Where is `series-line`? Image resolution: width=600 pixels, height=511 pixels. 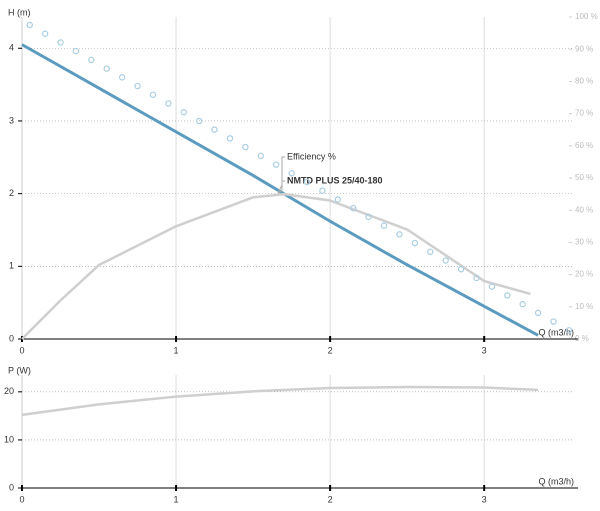 series-line is located at coordinates (280, 401).